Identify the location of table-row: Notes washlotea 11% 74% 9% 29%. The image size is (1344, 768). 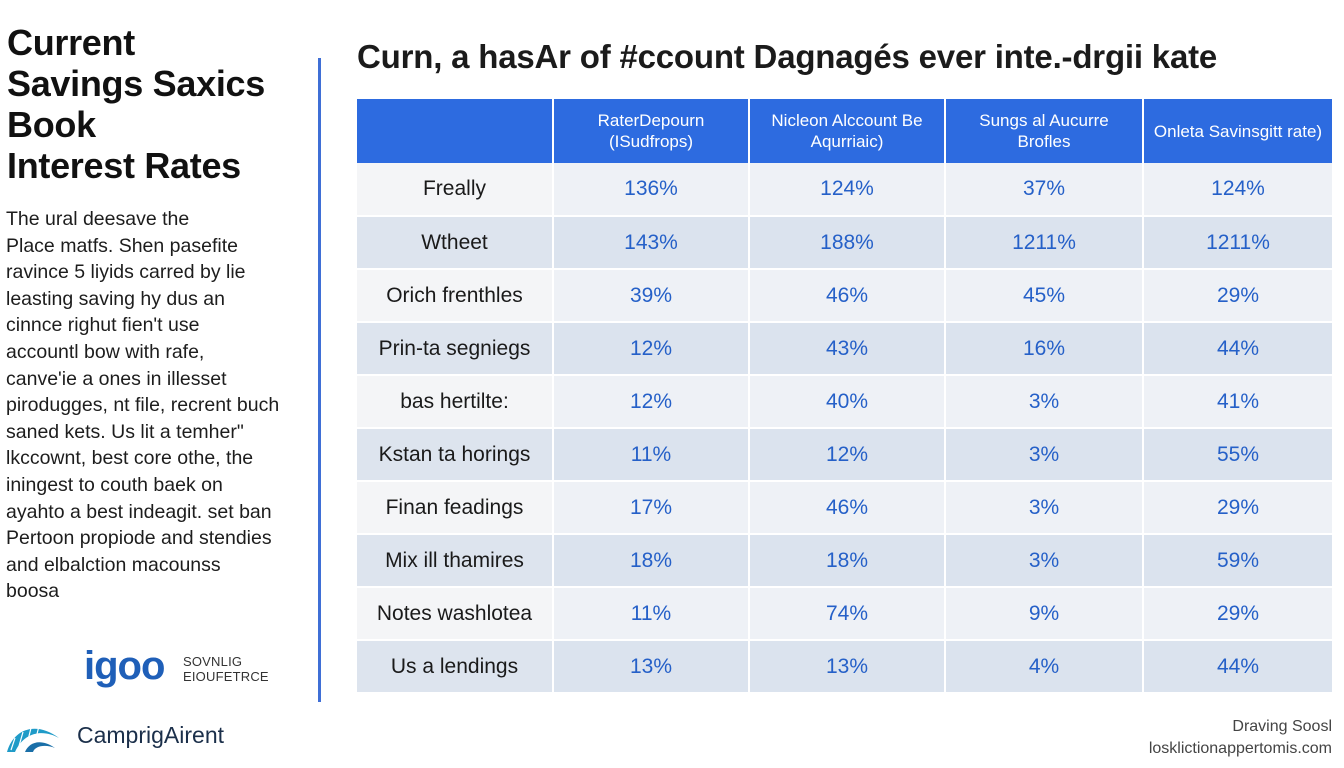
(845, 614).